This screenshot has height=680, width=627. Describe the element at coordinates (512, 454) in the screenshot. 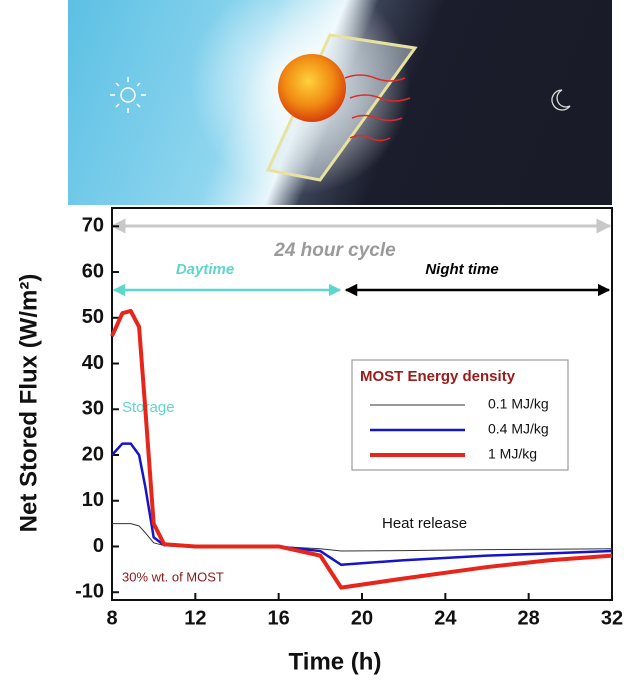

I see `legend-label: 1 MJ/kg` at that location.